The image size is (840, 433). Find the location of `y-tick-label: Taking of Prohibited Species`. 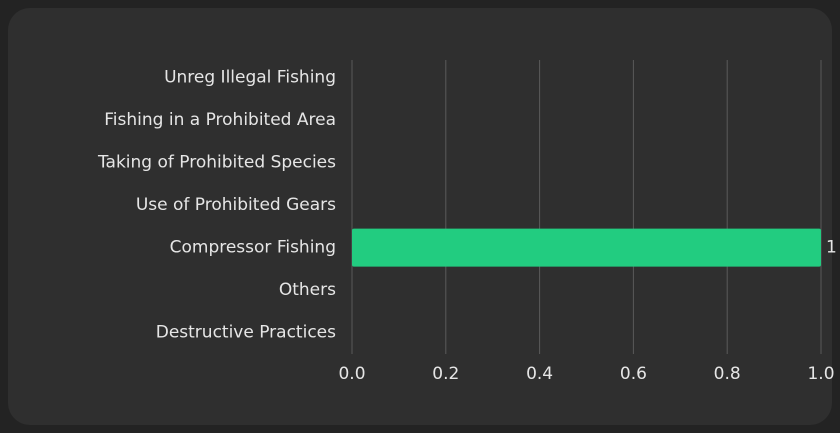

y-tick-label: Taking of Prohibited Species is located at coordinates (216, 162).